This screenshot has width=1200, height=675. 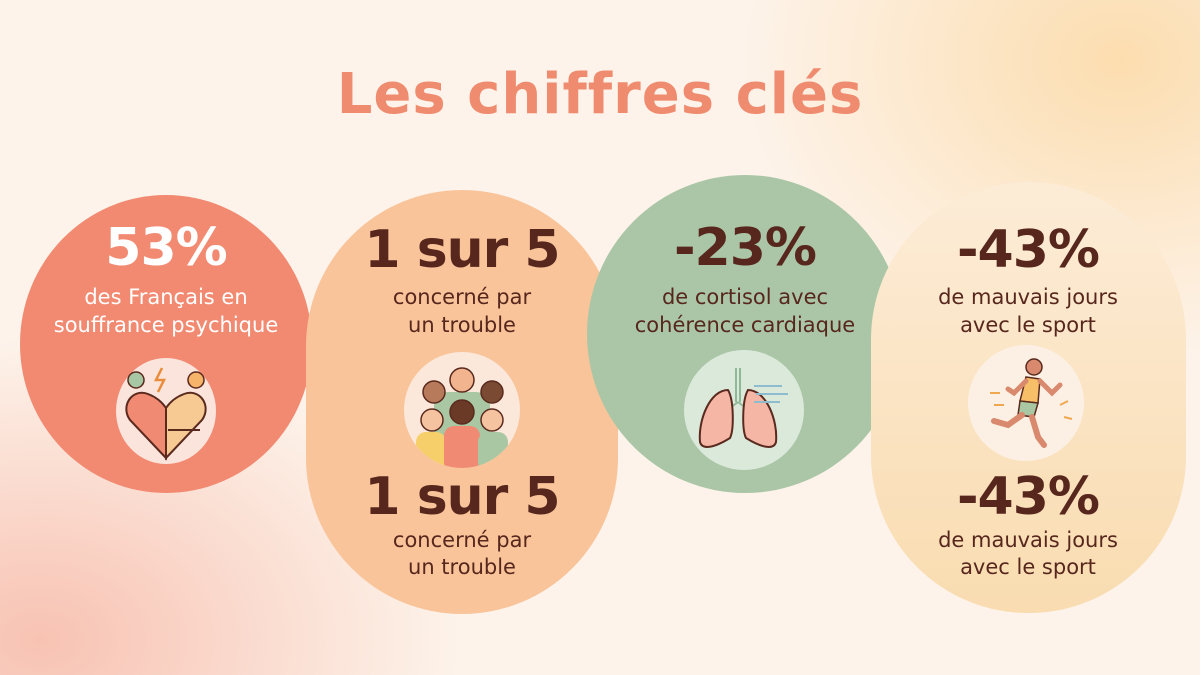 What do you see at coordinates (745, 297) in the screenshot?
I see `stat-desc-line: de cortisol avec` at bounding box center [745, 297].